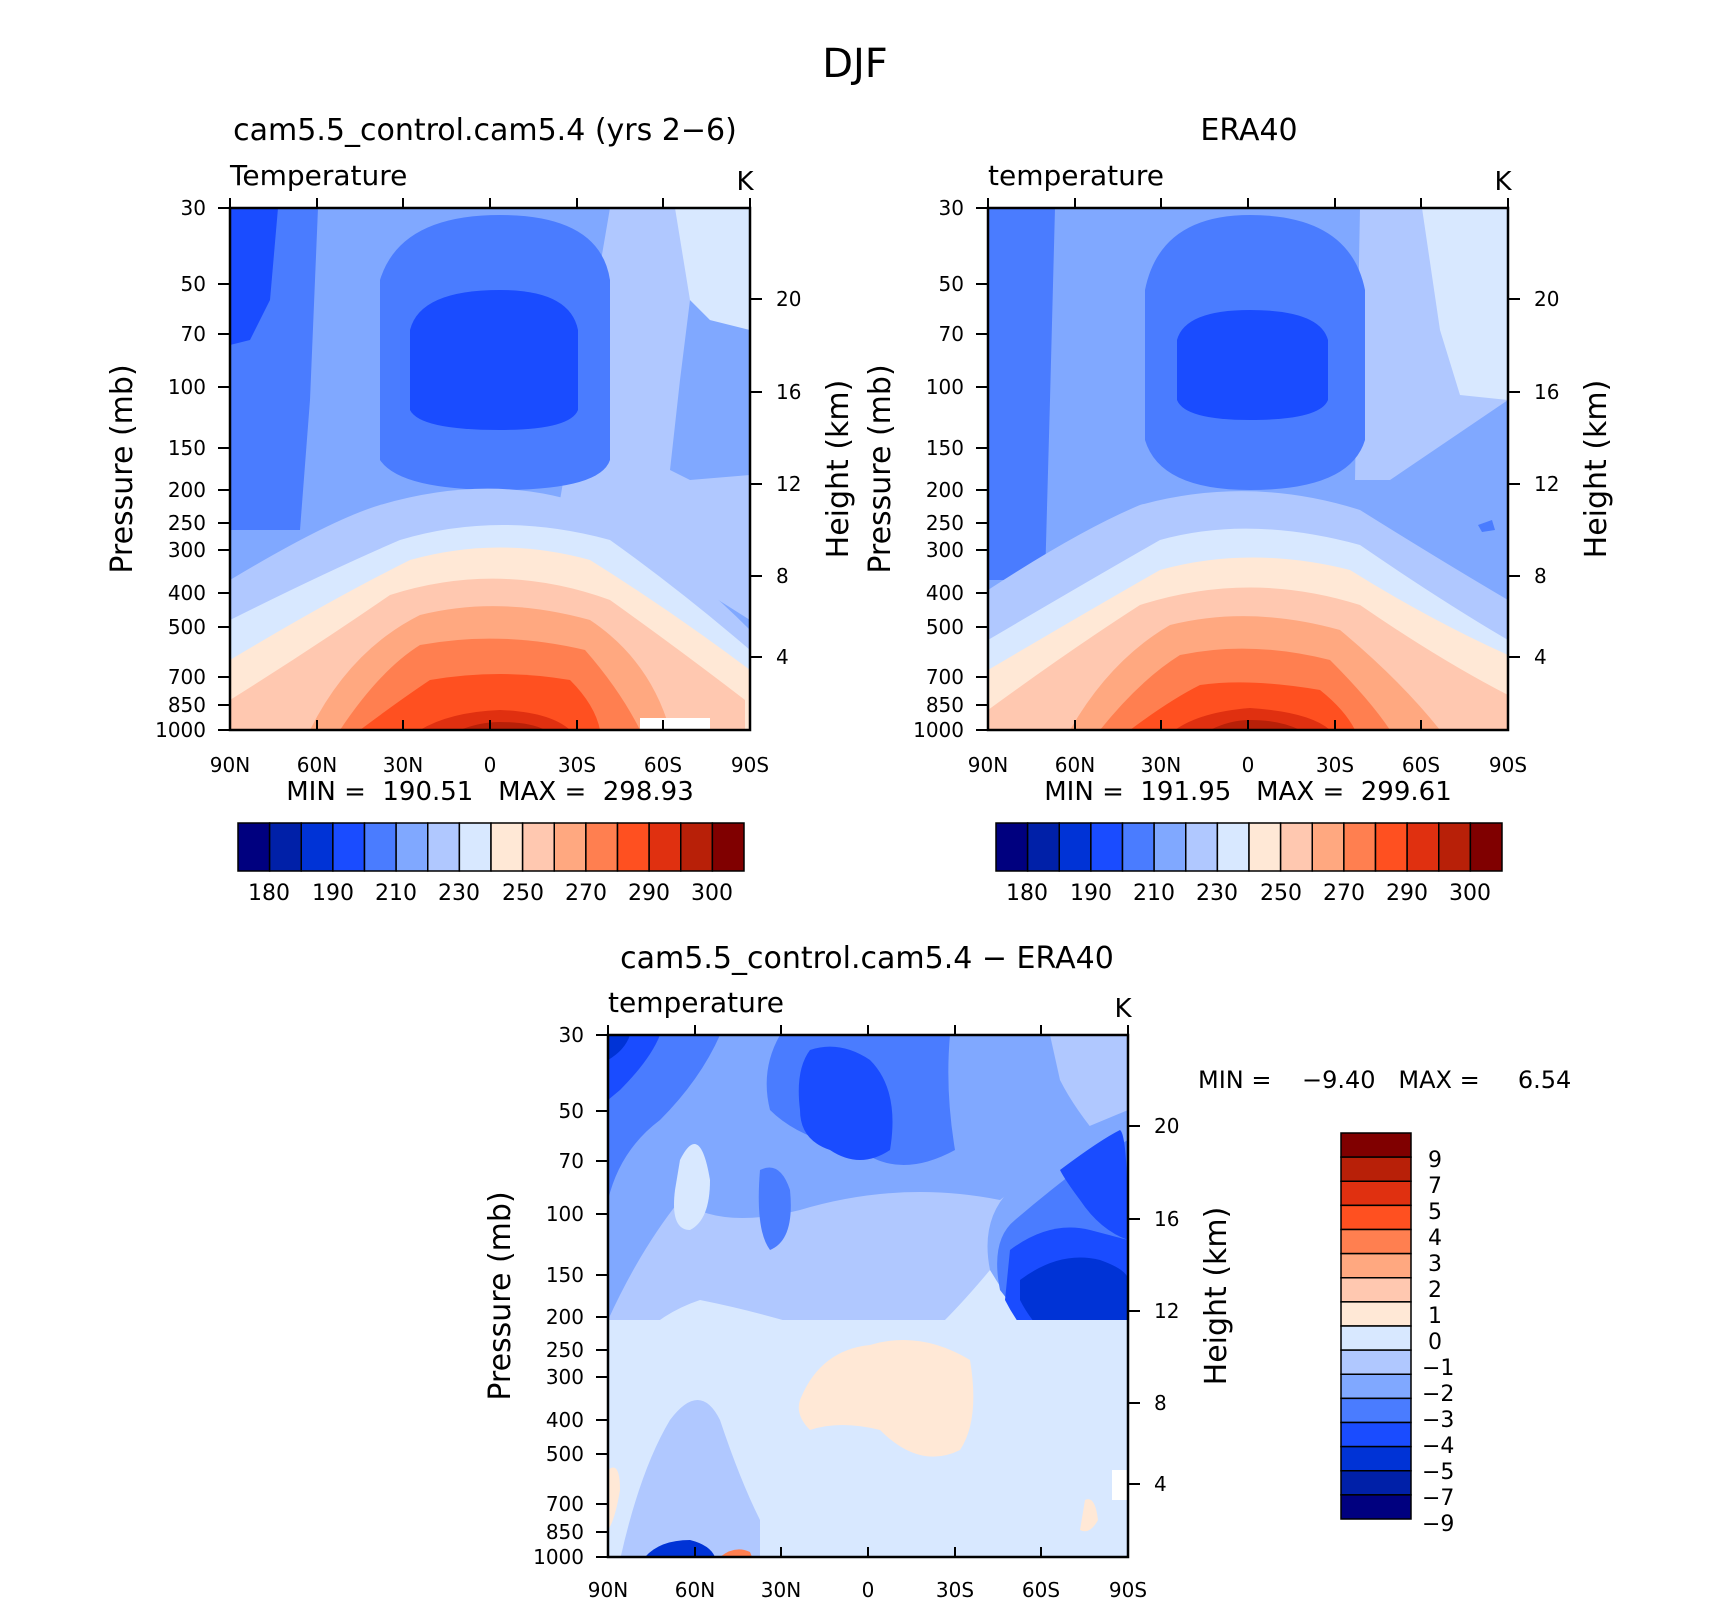  What do you see at coordinates (490, 469) in the screenshot?
I see `contour-field` at bounding box center [490, 469].